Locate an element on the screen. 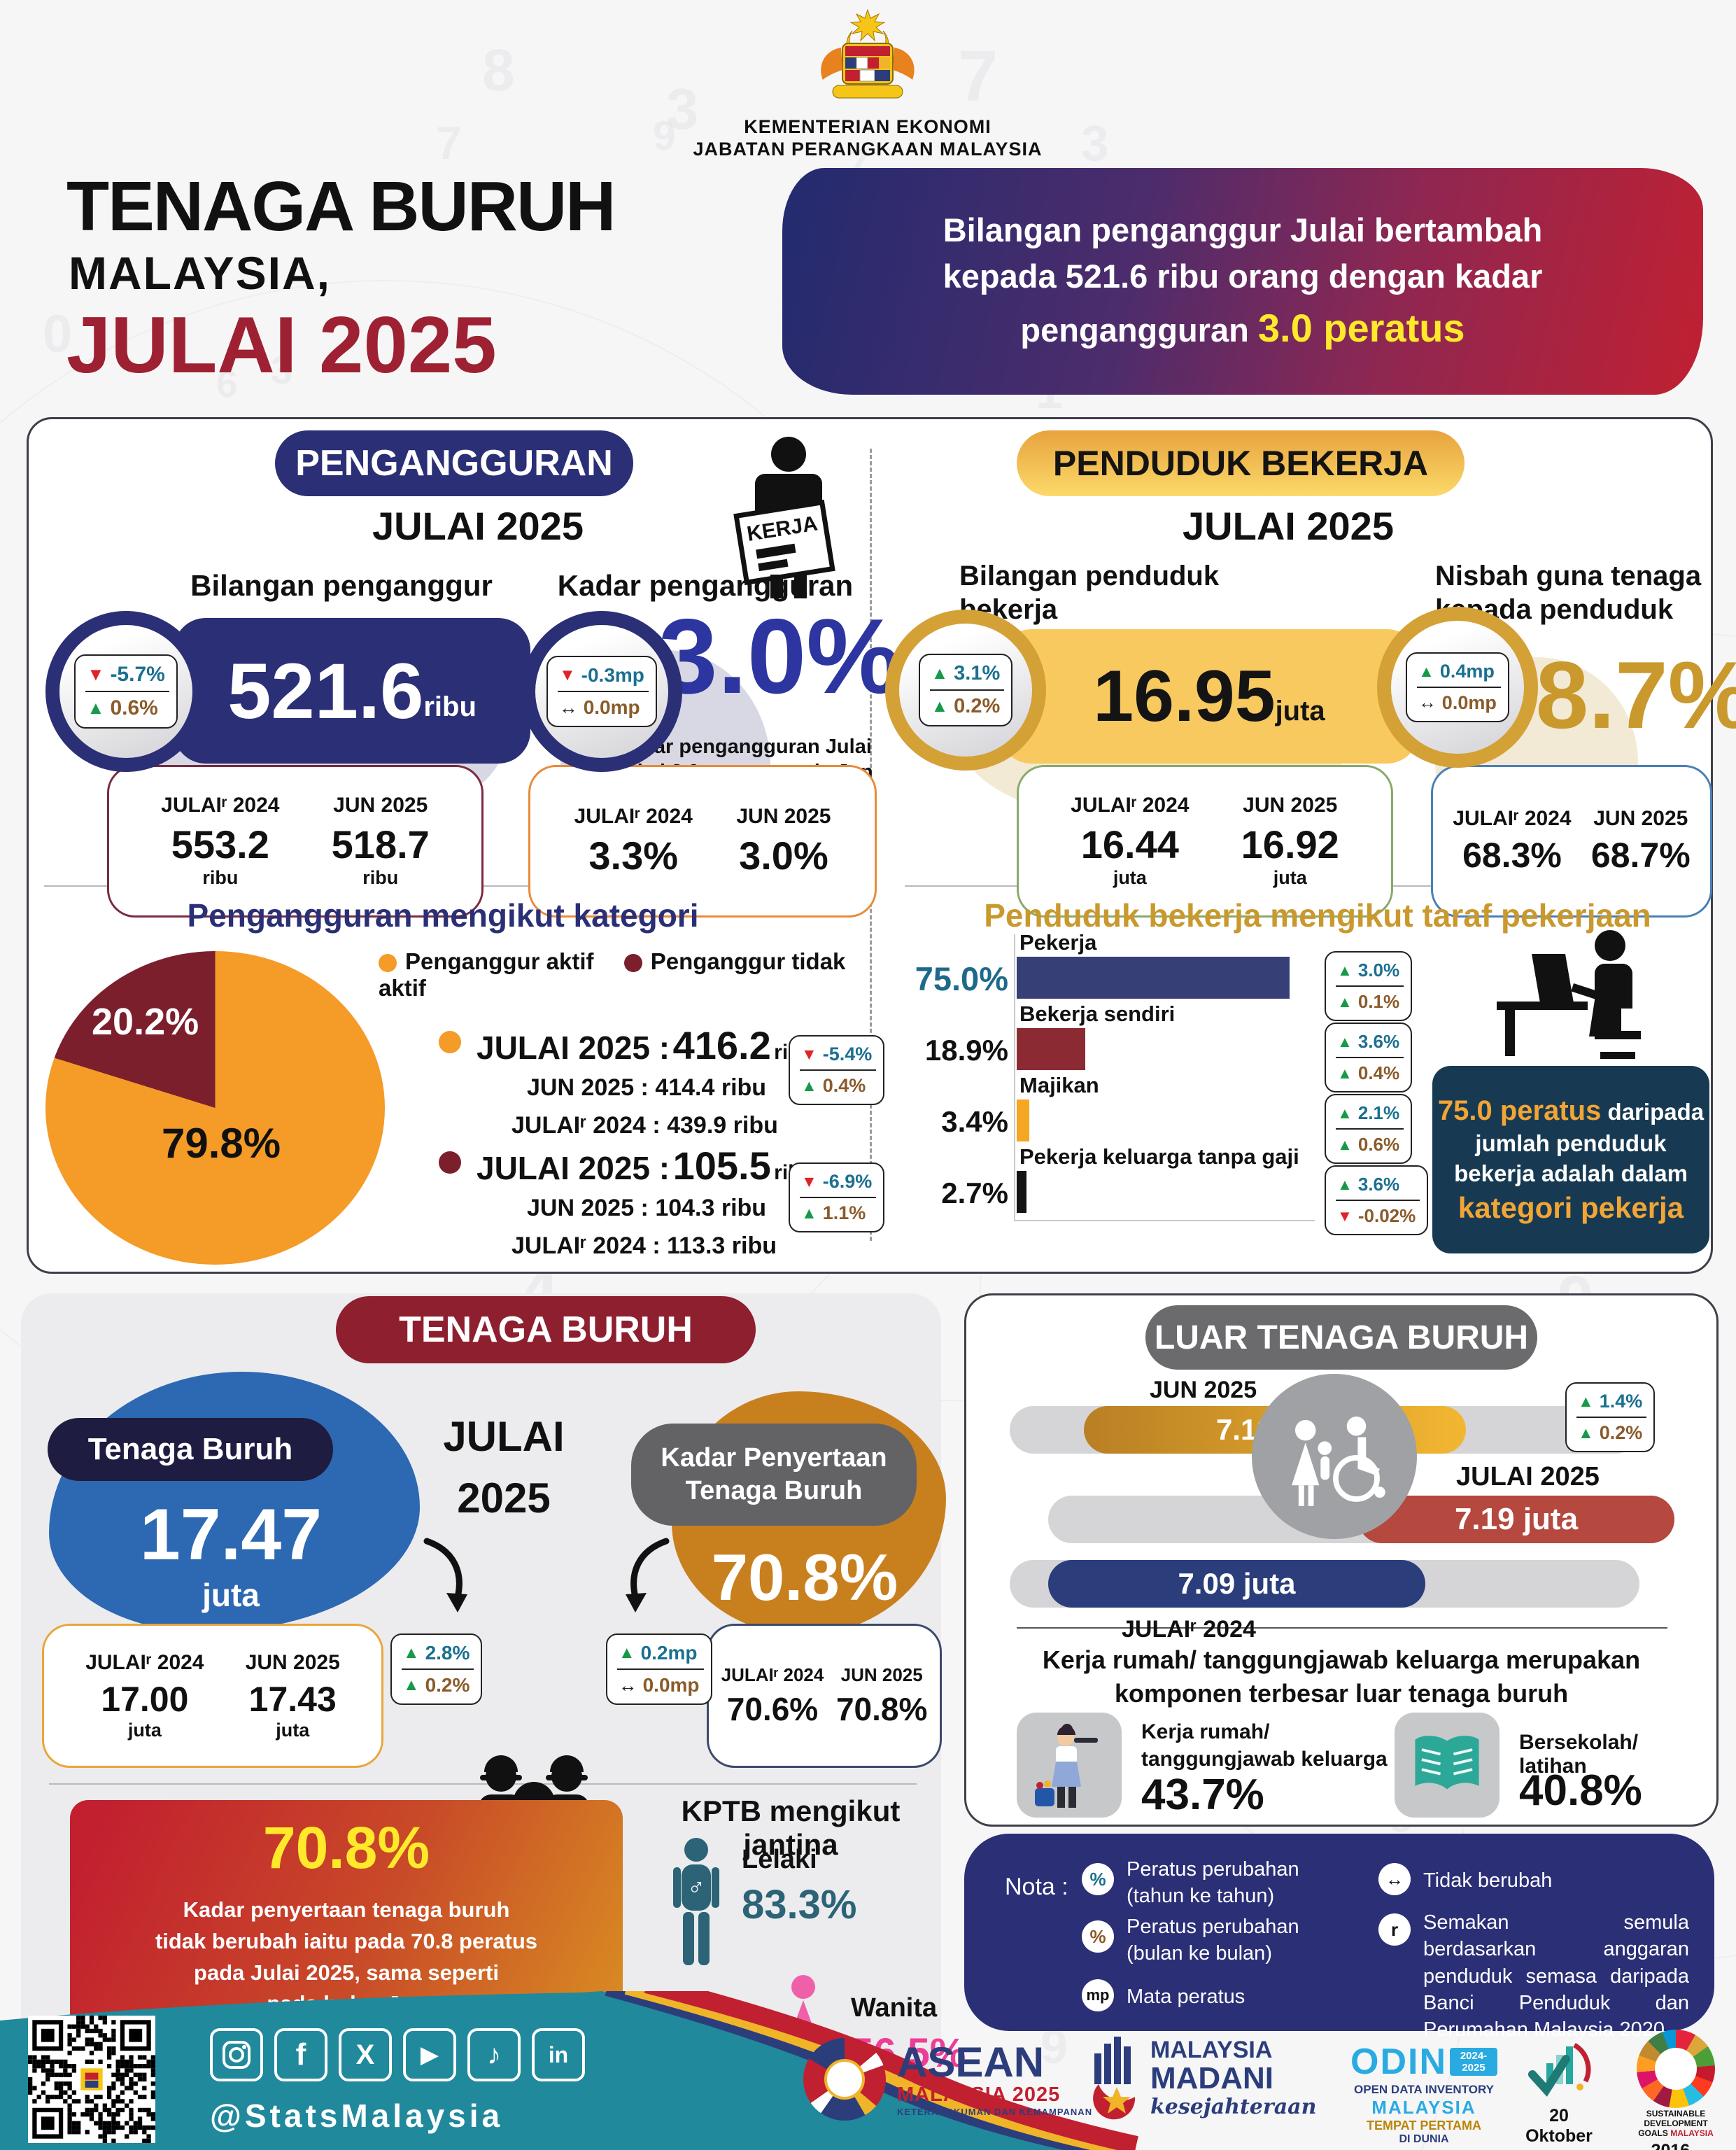  nisbah-ring: ▲ 0.4mp ↔ 0.0mp is located at coordinates (1457, 687).